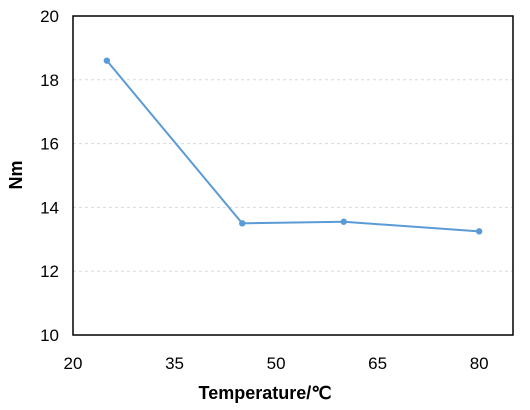  What do you see at coordinates (174, 363) in the screenshot?
I see `x-tick-label: 35` at bounding box center [174, 363].